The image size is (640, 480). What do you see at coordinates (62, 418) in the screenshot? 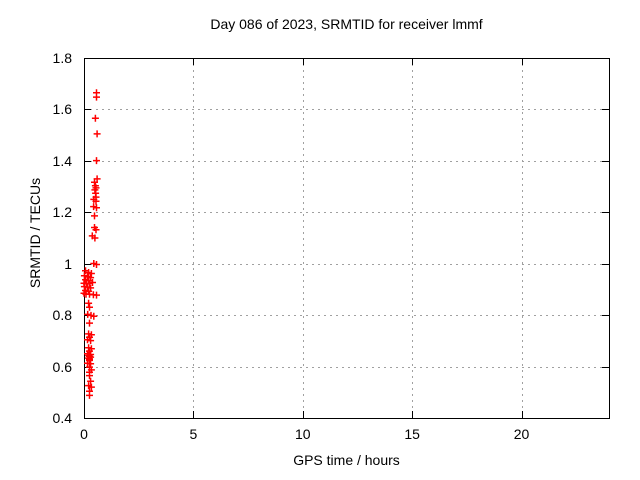
I see `y-tick-label-0.4: 0.4` at bounding box center [62, 418].